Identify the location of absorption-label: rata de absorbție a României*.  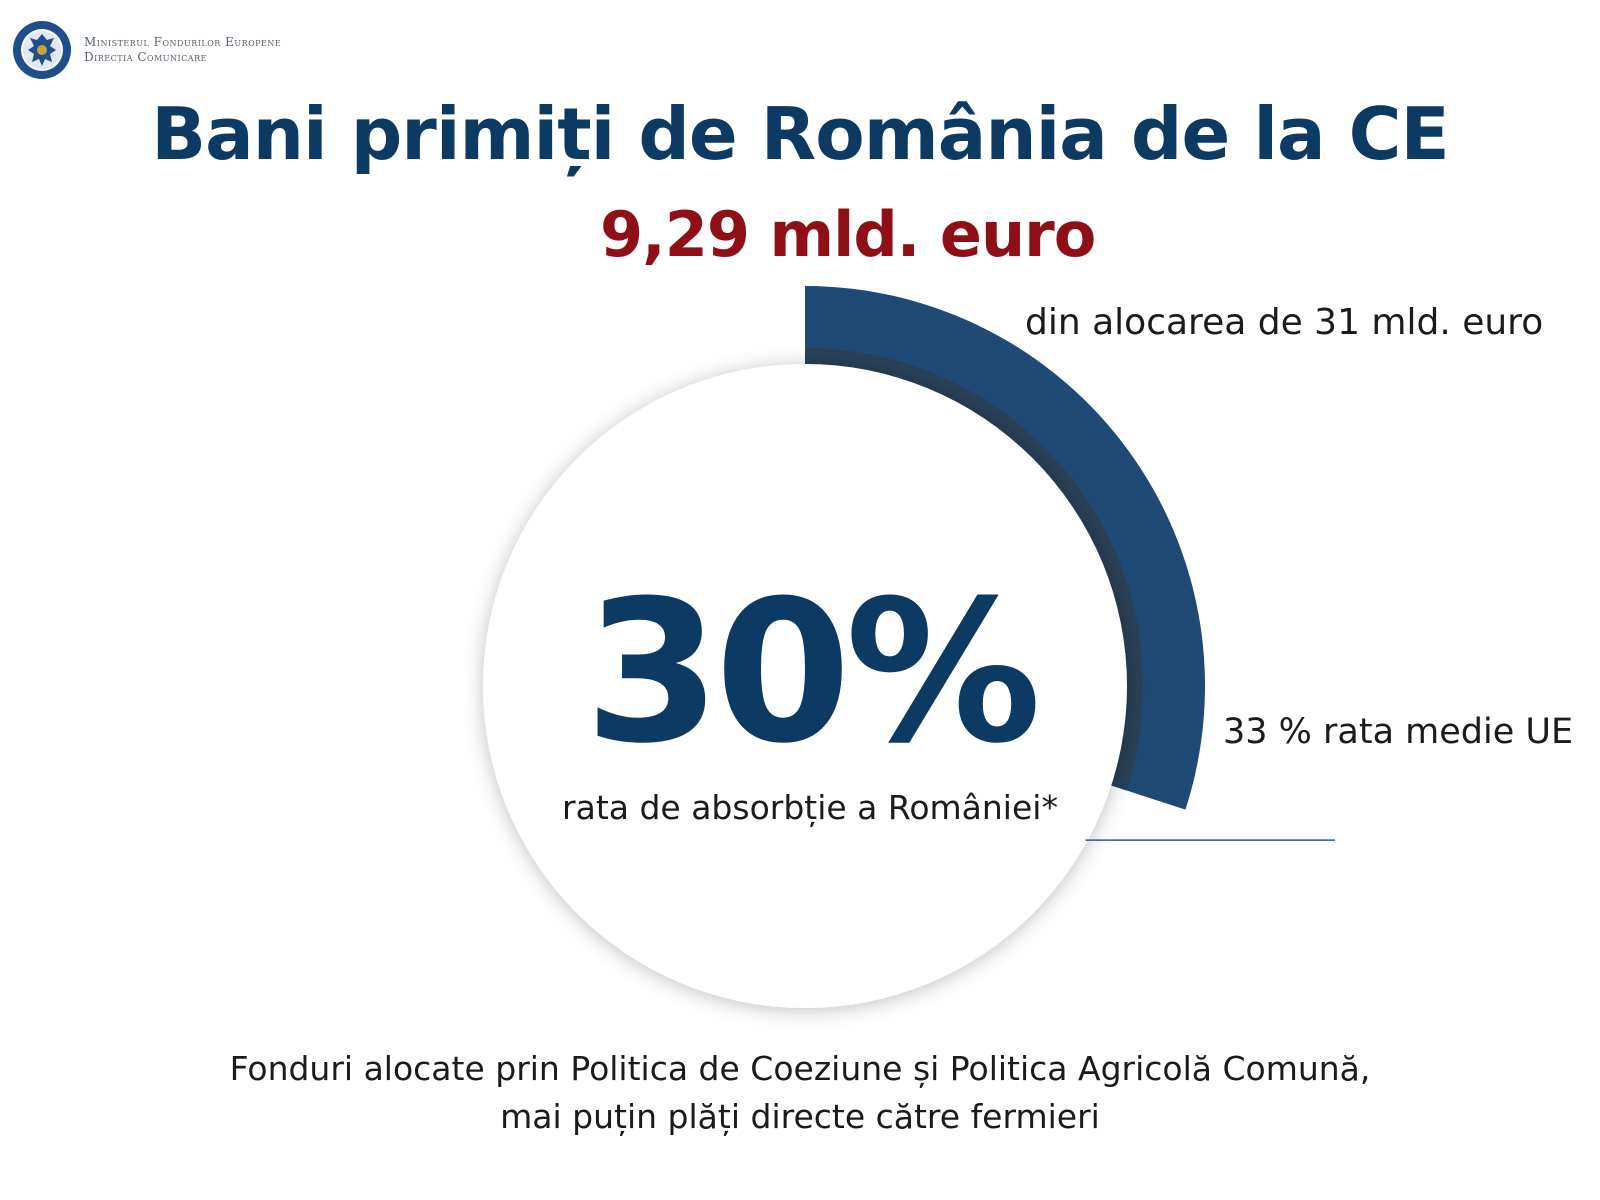
(810, 807).